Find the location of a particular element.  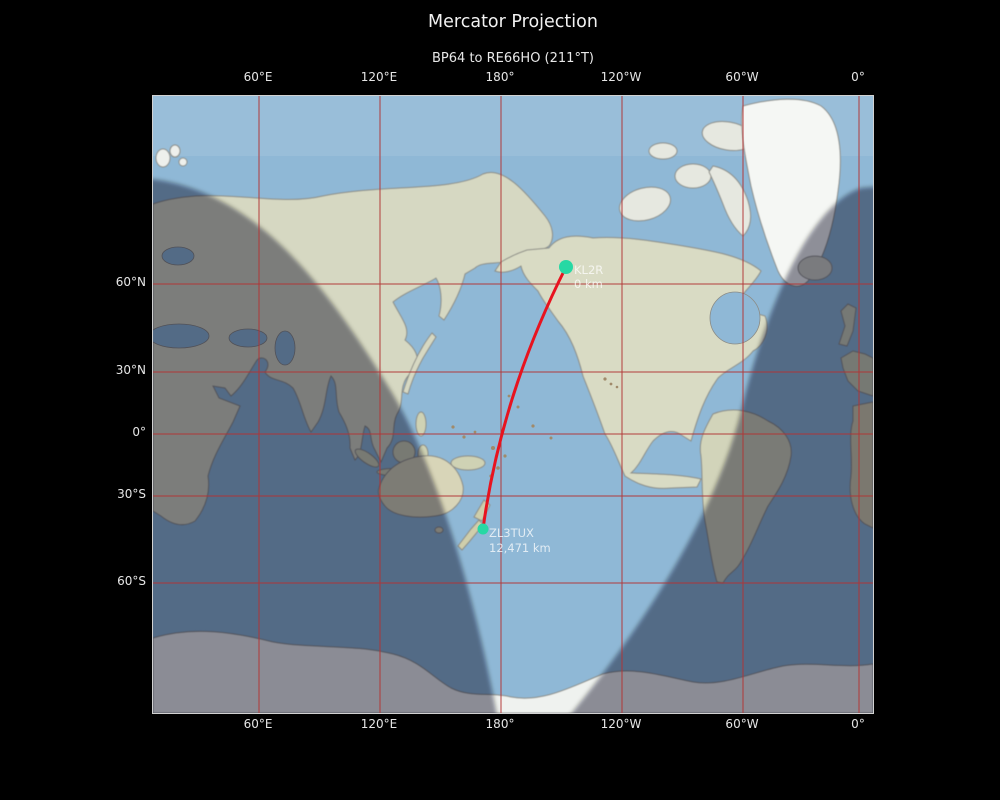

end-distance-label: 12,471 km is located at coordinates (520, 548).